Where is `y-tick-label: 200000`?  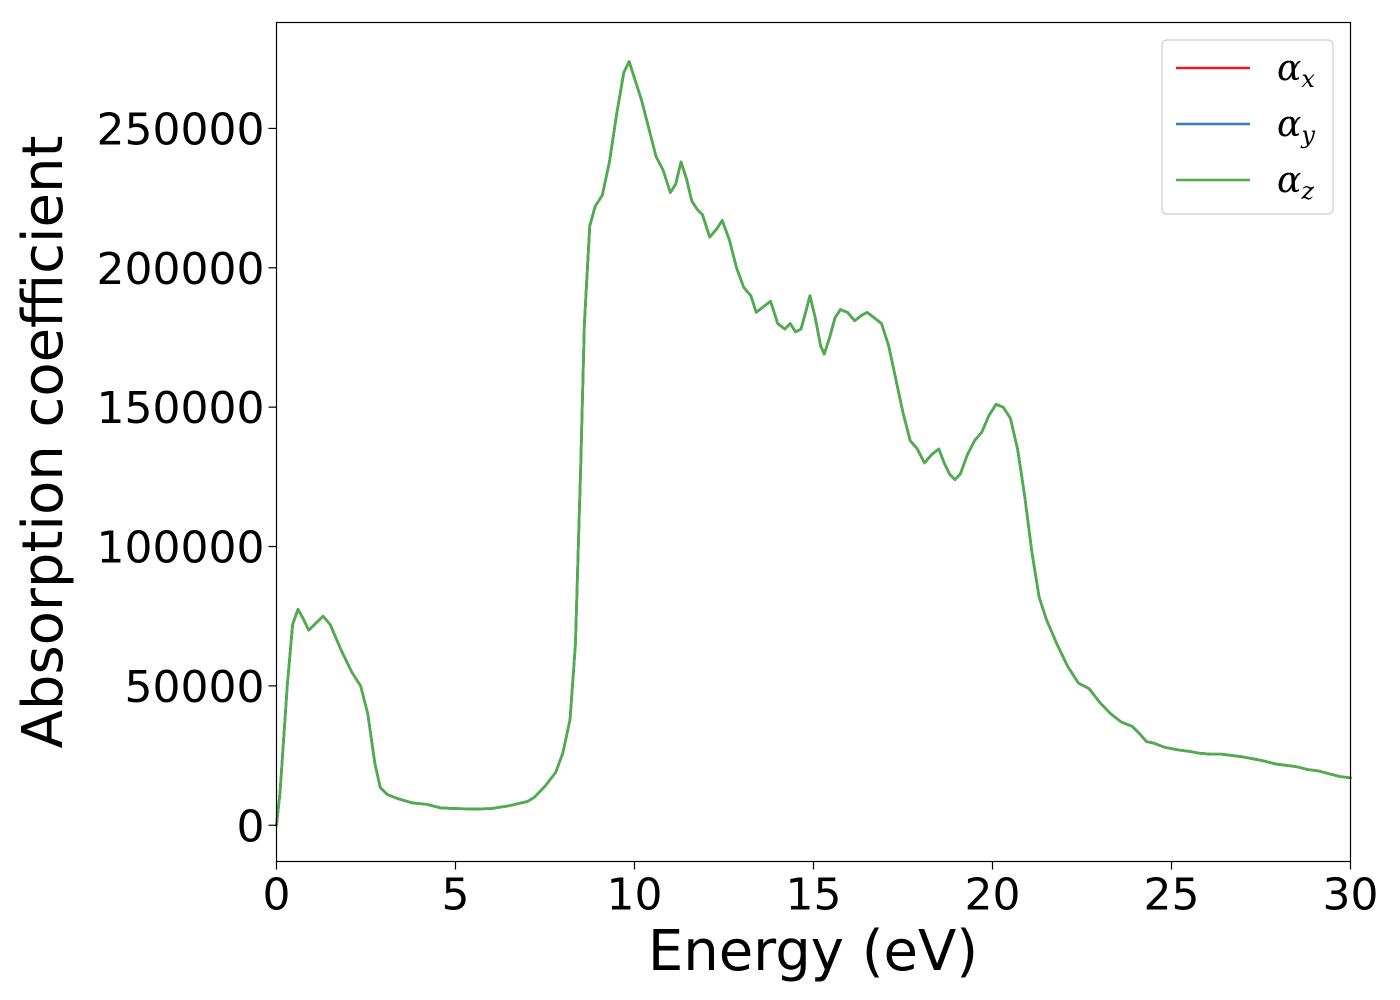
y-tick-label: 200000 is located at coordinates (181, 269).